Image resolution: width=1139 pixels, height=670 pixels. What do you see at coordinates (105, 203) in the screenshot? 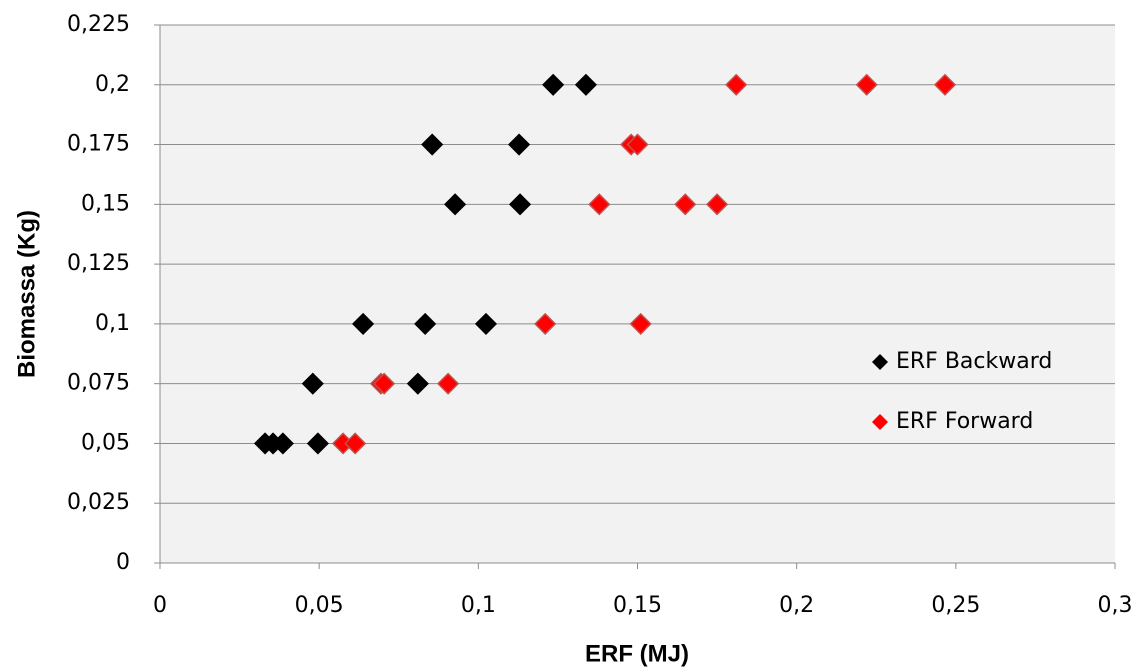
I see `y-tick-label: 0,15` at bounding box center [105, 203].